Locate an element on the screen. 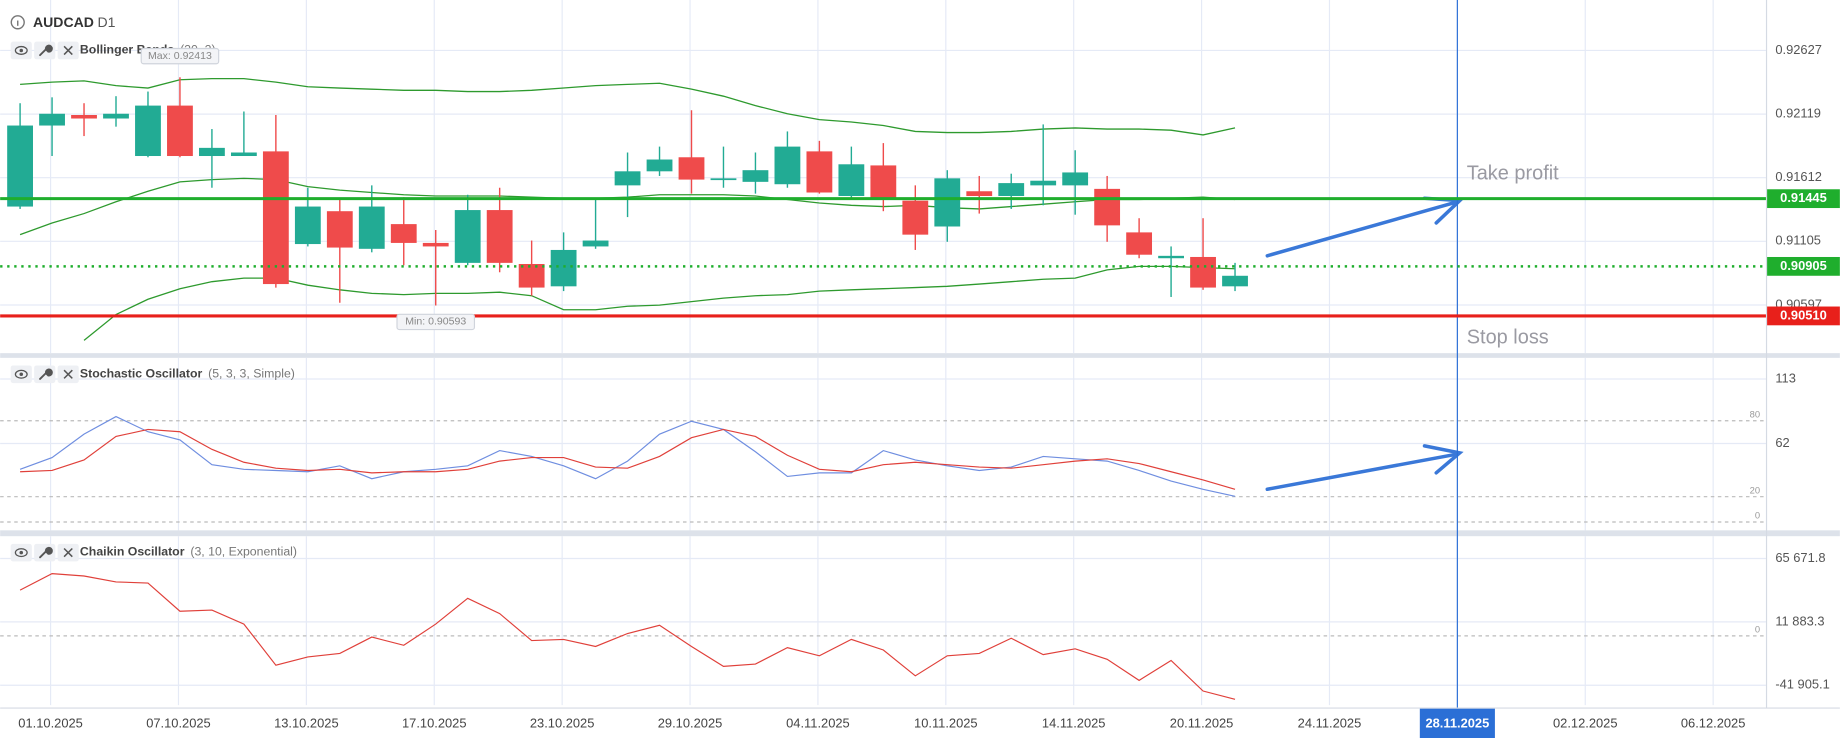 The width and height of the screenshot is (1840, 738). x-tick-label: 23.10.2025 is located at coordinates (562, 722).